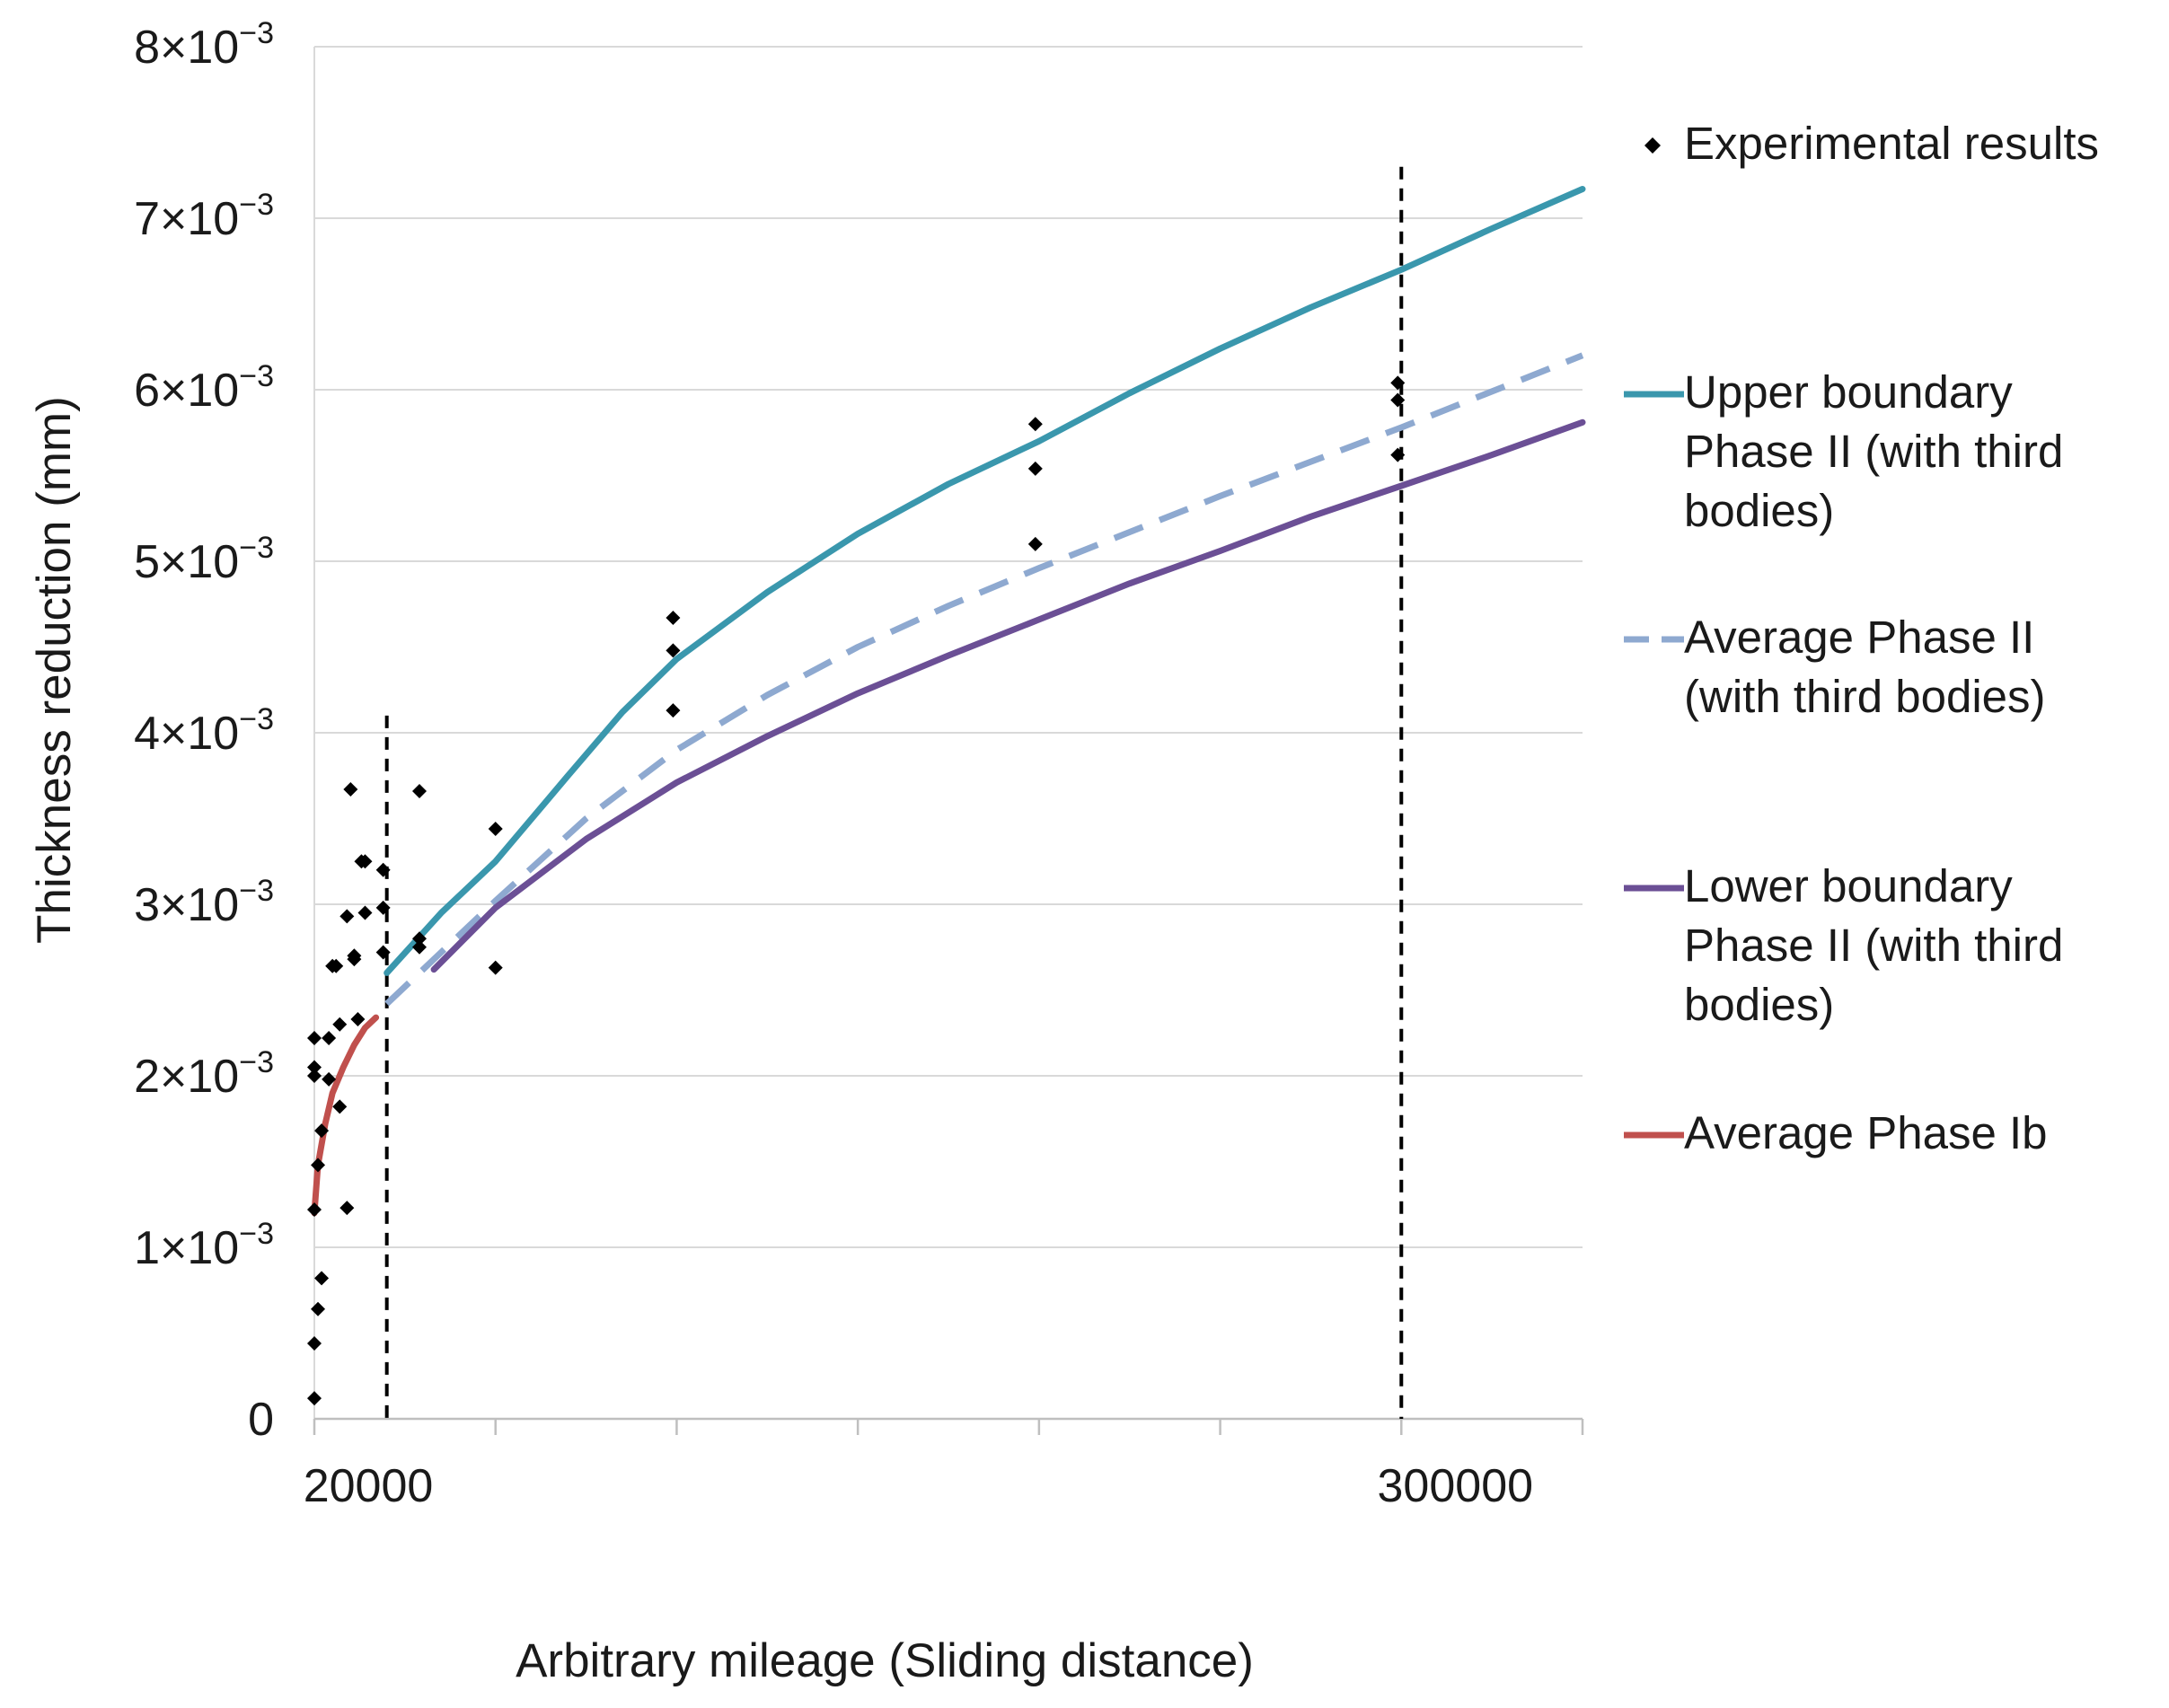  I want to click on y-tick-label: 6×10⁻³, so click(204, 388).